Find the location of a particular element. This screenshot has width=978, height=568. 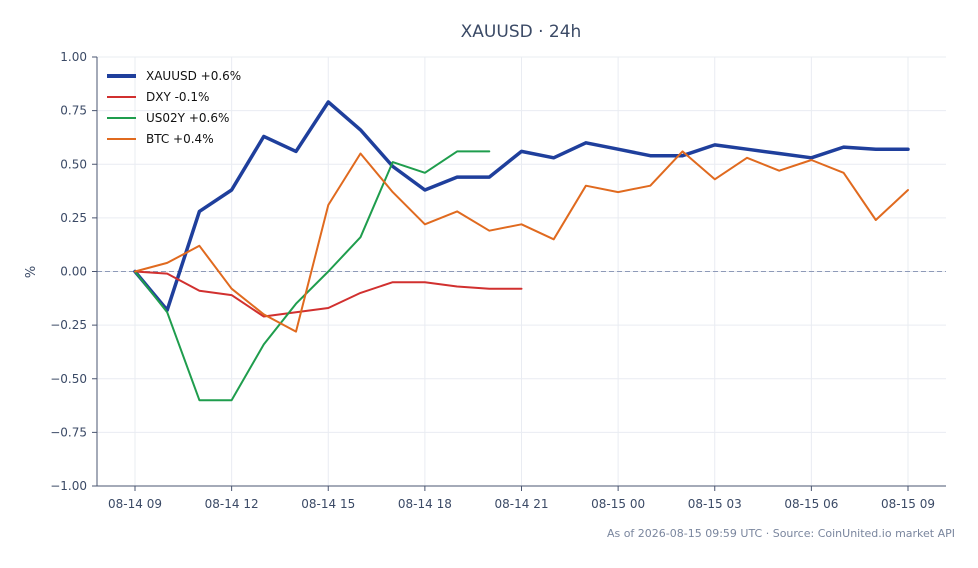

y-tick-label: −0.50 is located at coordinates (68, 379).